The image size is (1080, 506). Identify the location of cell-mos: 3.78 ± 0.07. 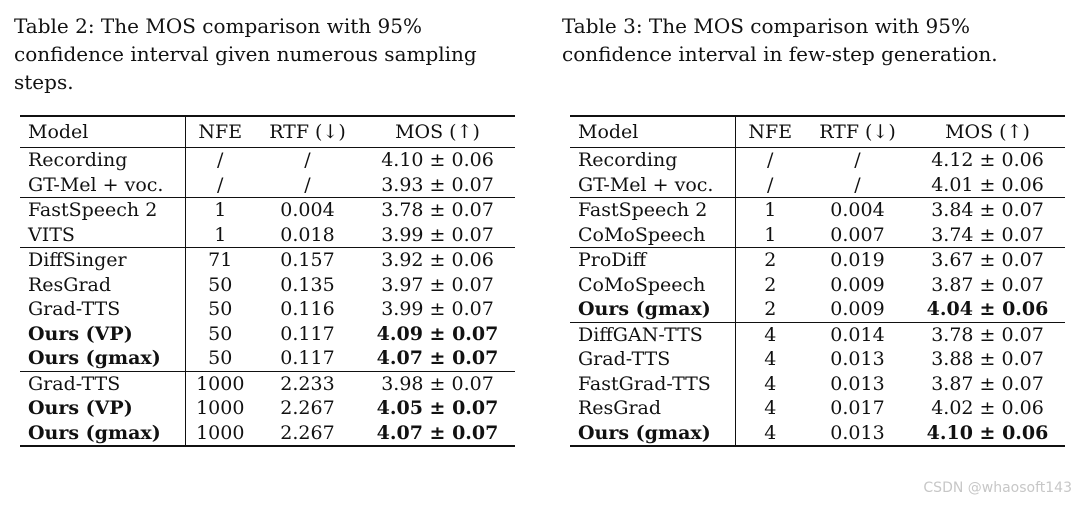
(987, 334).